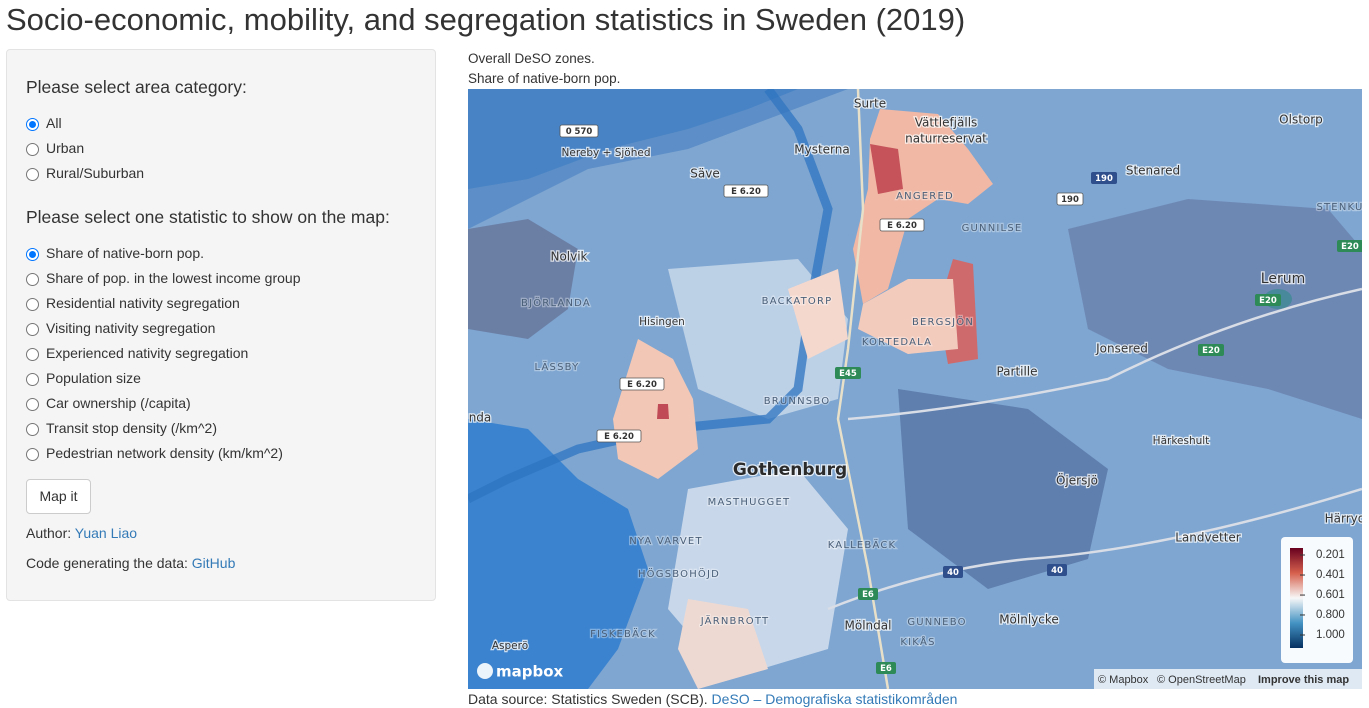 Image resolution: width=1369 pixels, height=708 pixels. Describe the element at coordinates (95, 173) in the screenshot. I see `radio-label: Rural/Suburban` at that location.